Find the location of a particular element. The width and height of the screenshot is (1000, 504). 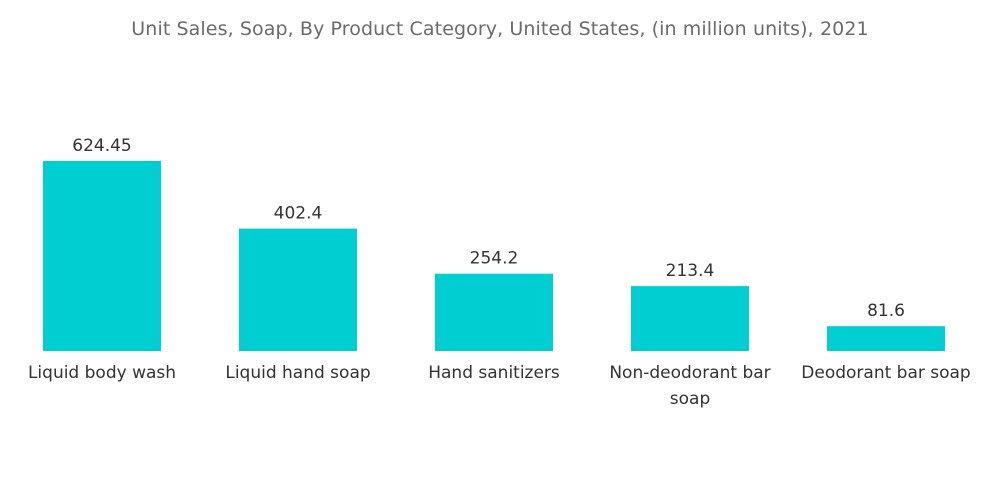

value-label-4: 81.6 is located at coordinates (886, 311).